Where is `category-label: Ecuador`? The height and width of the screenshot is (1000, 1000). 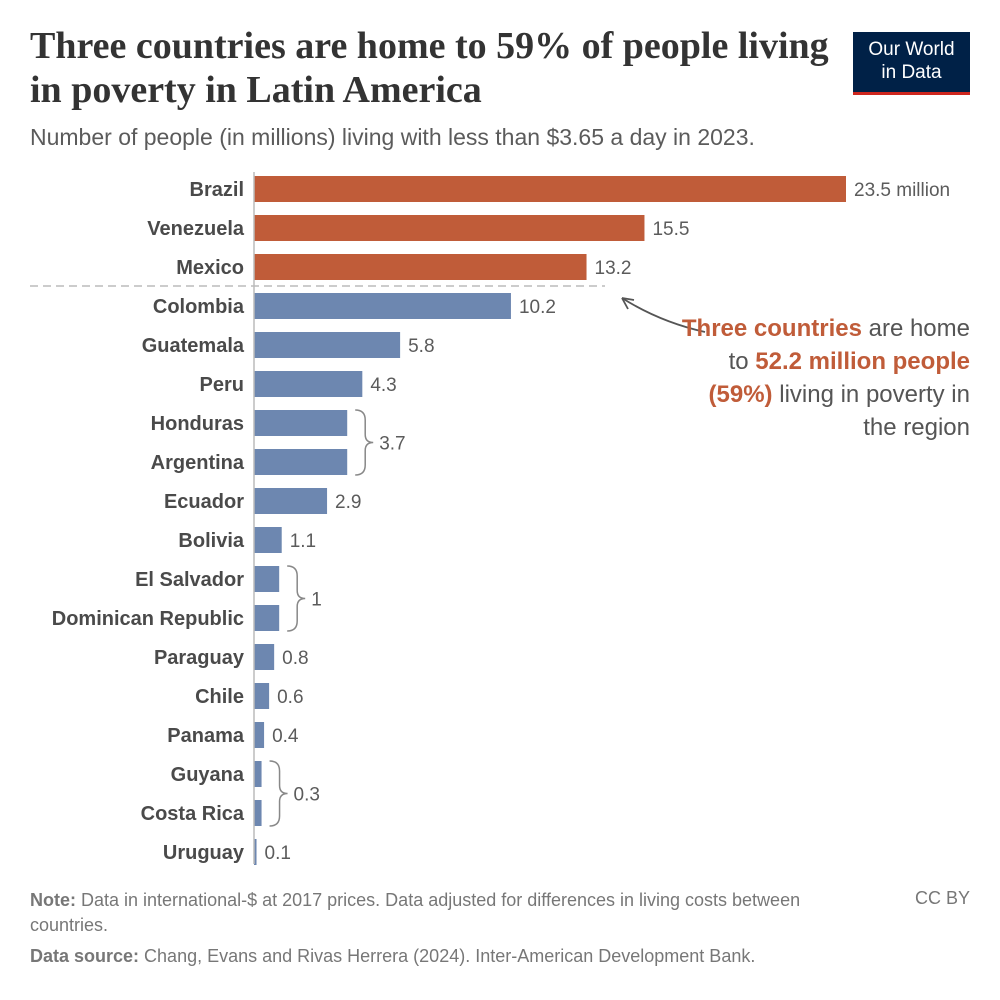 category-label: Ecuador is located at coordinates (204, 502).